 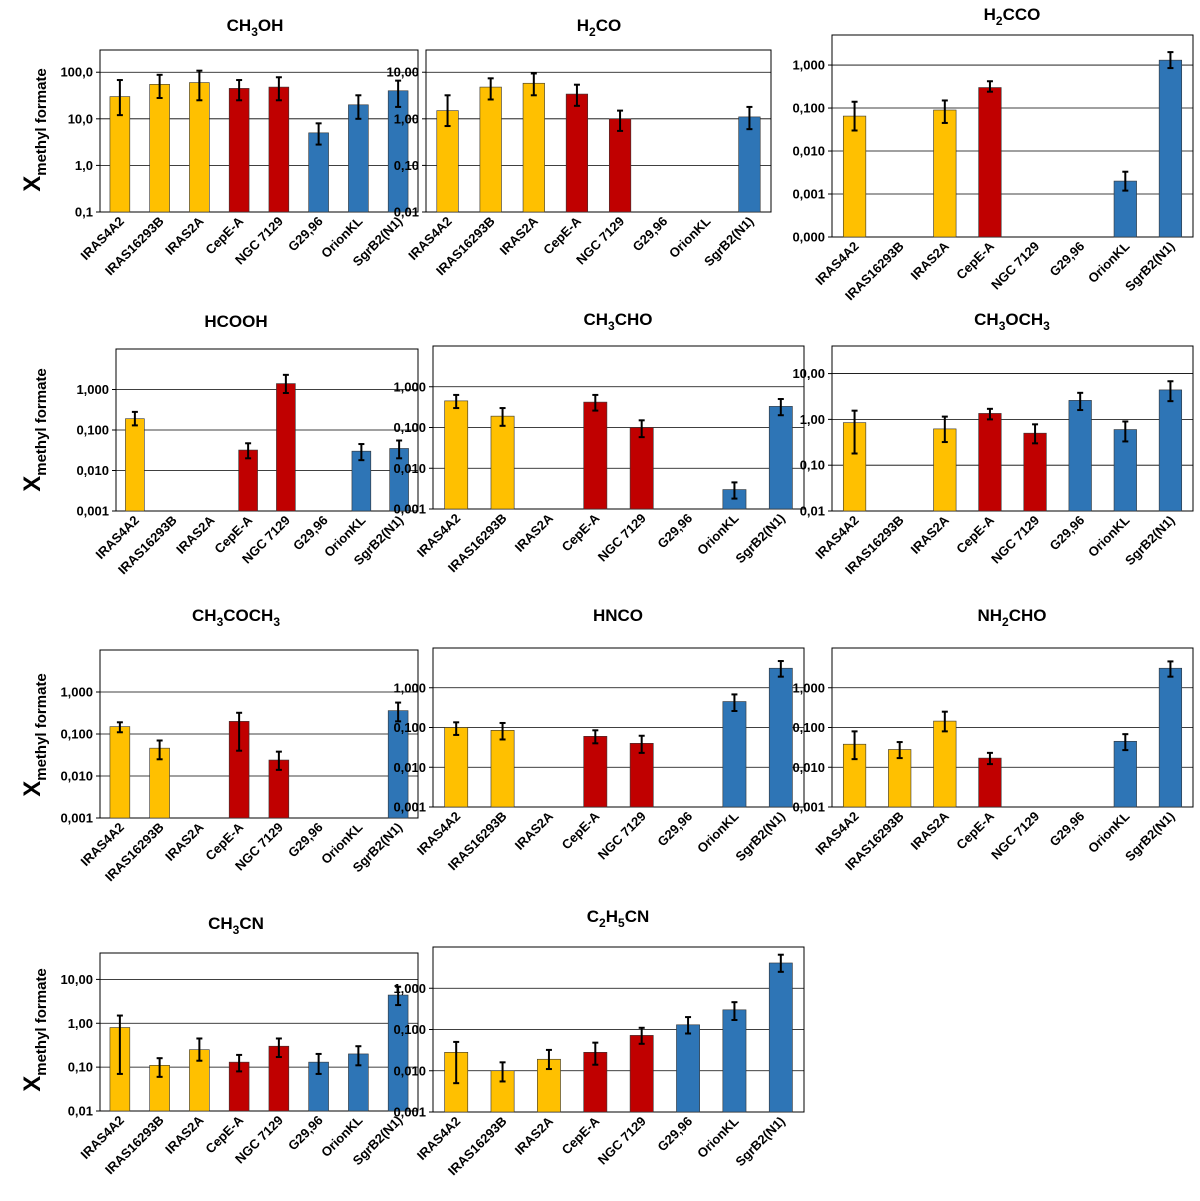 What do you see at coordinates (717, 533) in the screenshot?
I see `x-tick-label: OrionKL` at bounding box center [717, 533].